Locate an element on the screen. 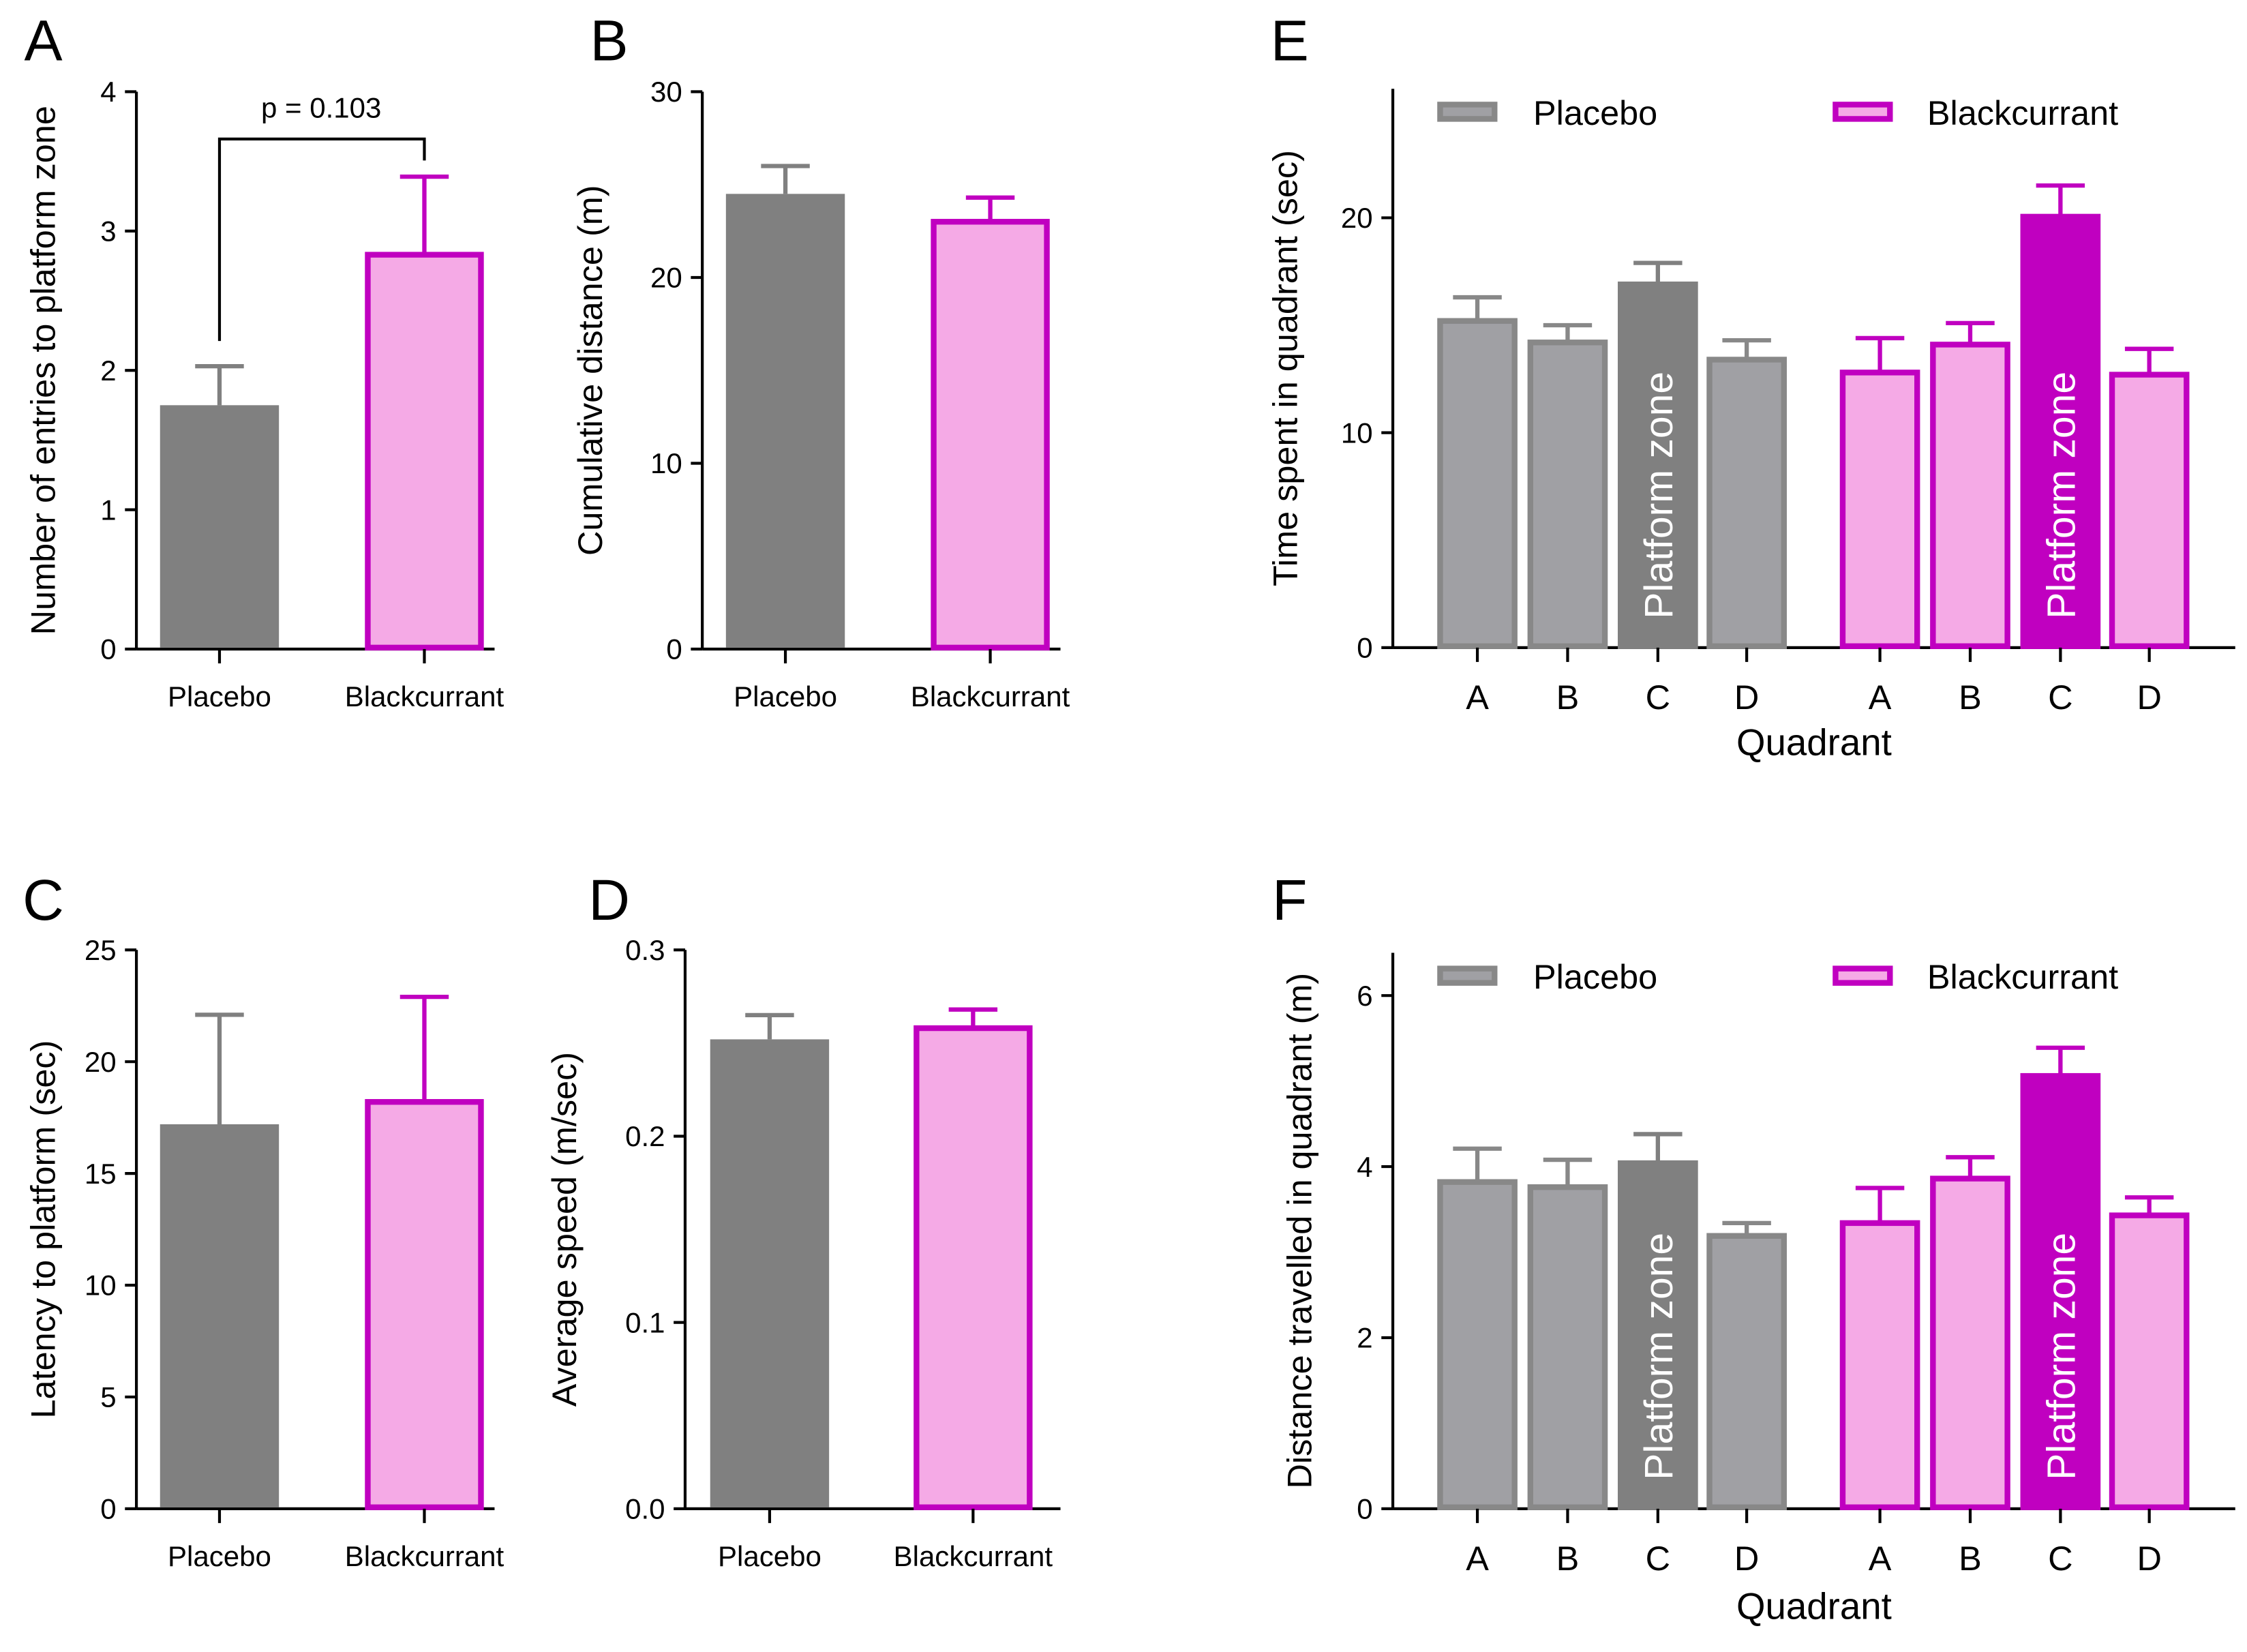  legend-swatch-blackcurrant is located at coordinates (1863, 112).